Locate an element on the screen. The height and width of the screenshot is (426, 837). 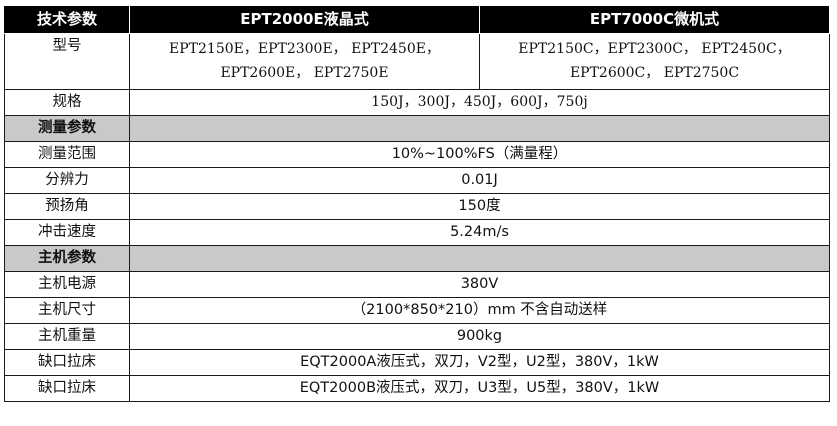
section-row-host: 主机参数 is located at coordinates (417, 258).